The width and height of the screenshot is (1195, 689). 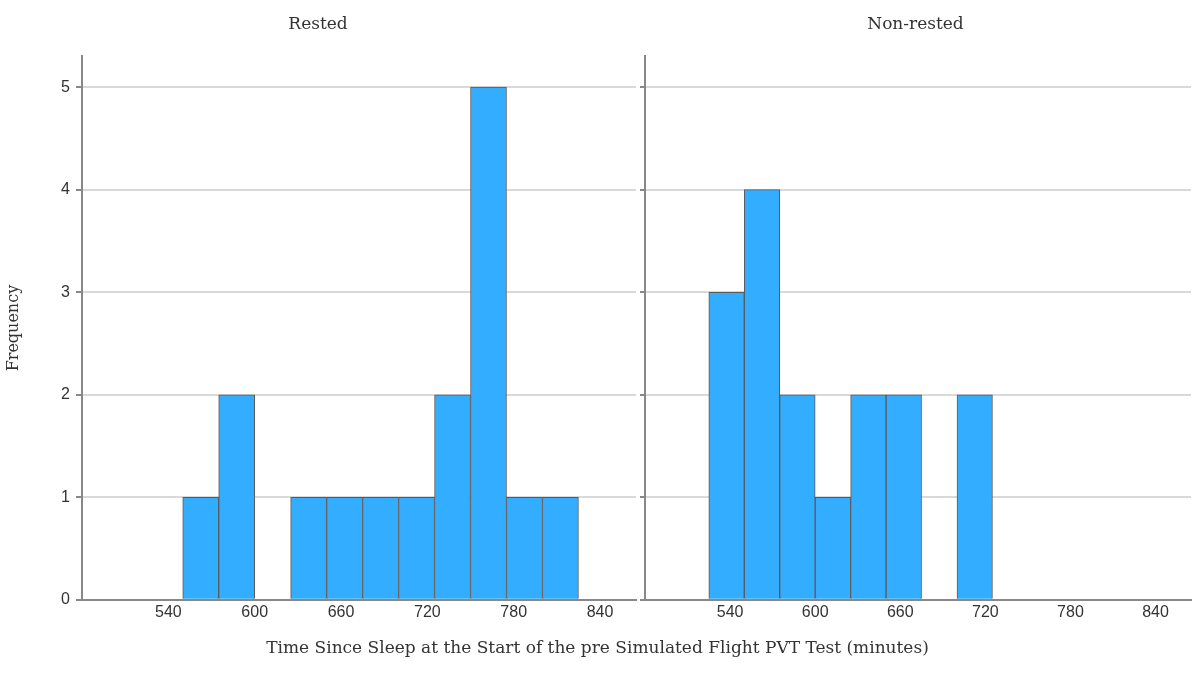 I want to click on y-tick-label: 2, so click(x=66, y=394).